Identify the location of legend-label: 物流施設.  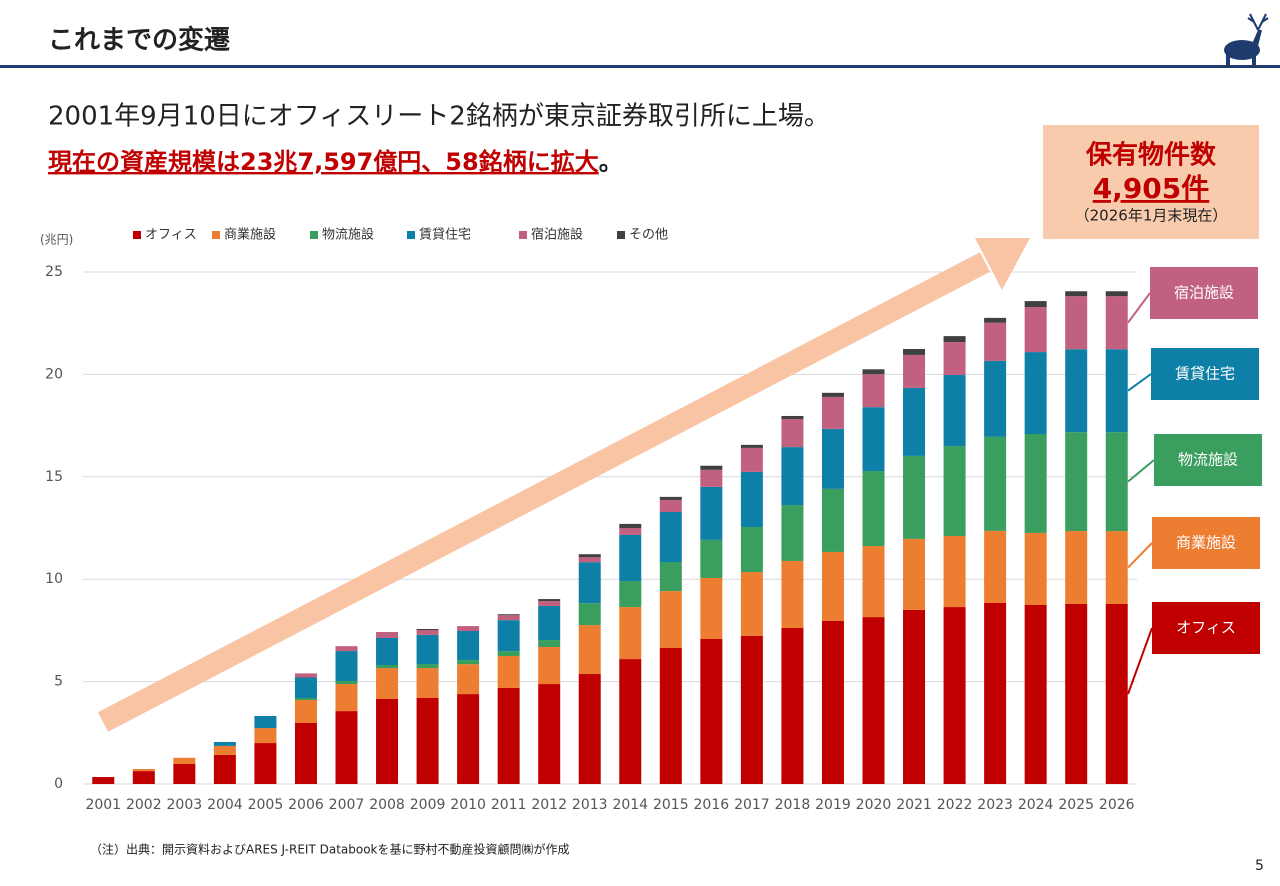
(348, 235).